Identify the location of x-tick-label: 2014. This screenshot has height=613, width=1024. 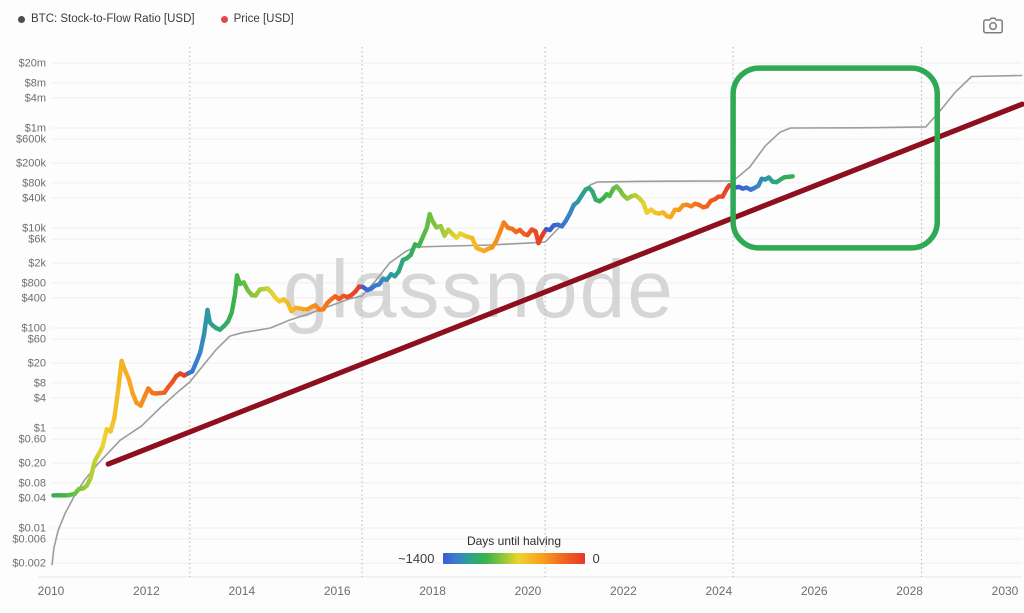
(241, 591).